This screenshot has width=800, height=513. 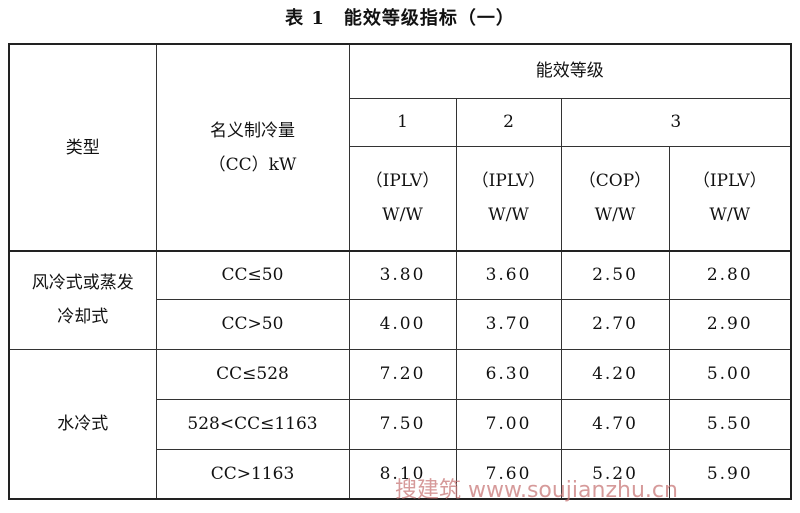 I want to click on value-cell: 2.90, so click(x=730, y=324).